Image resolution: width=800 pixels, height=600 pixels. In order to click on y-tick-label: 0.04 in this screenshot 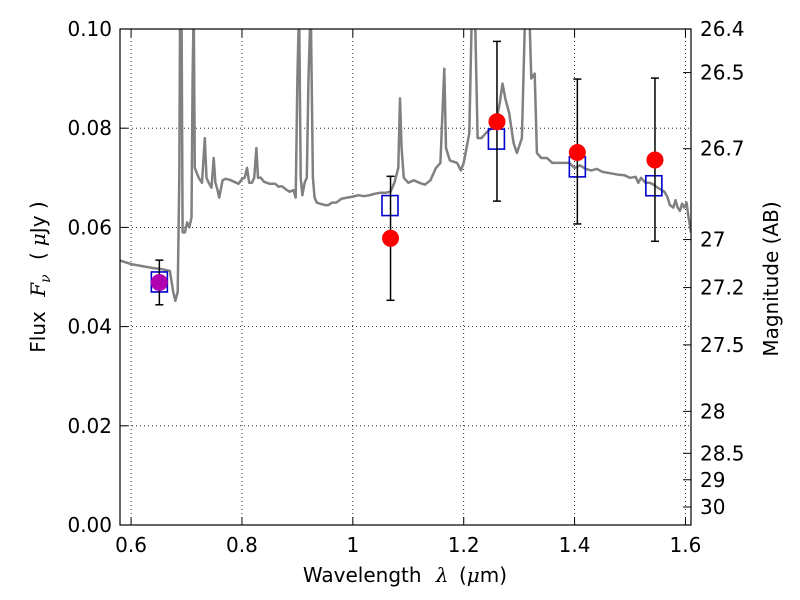, I will do `click(89, 327)`.